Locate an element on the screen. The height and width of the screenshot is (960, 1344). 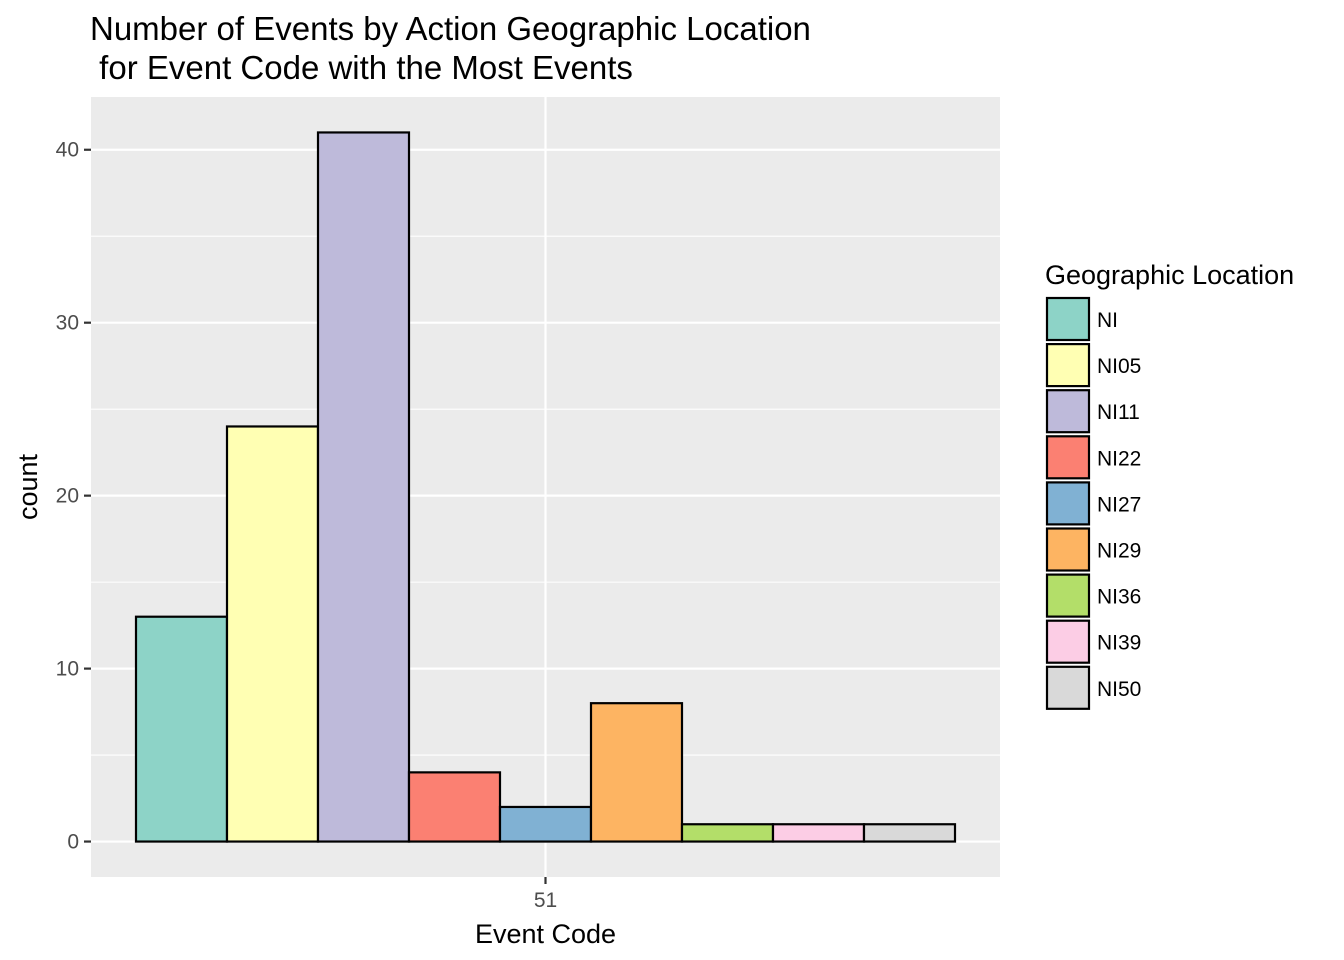
legend-key-ni27 is located at coordinates (1068, 503).